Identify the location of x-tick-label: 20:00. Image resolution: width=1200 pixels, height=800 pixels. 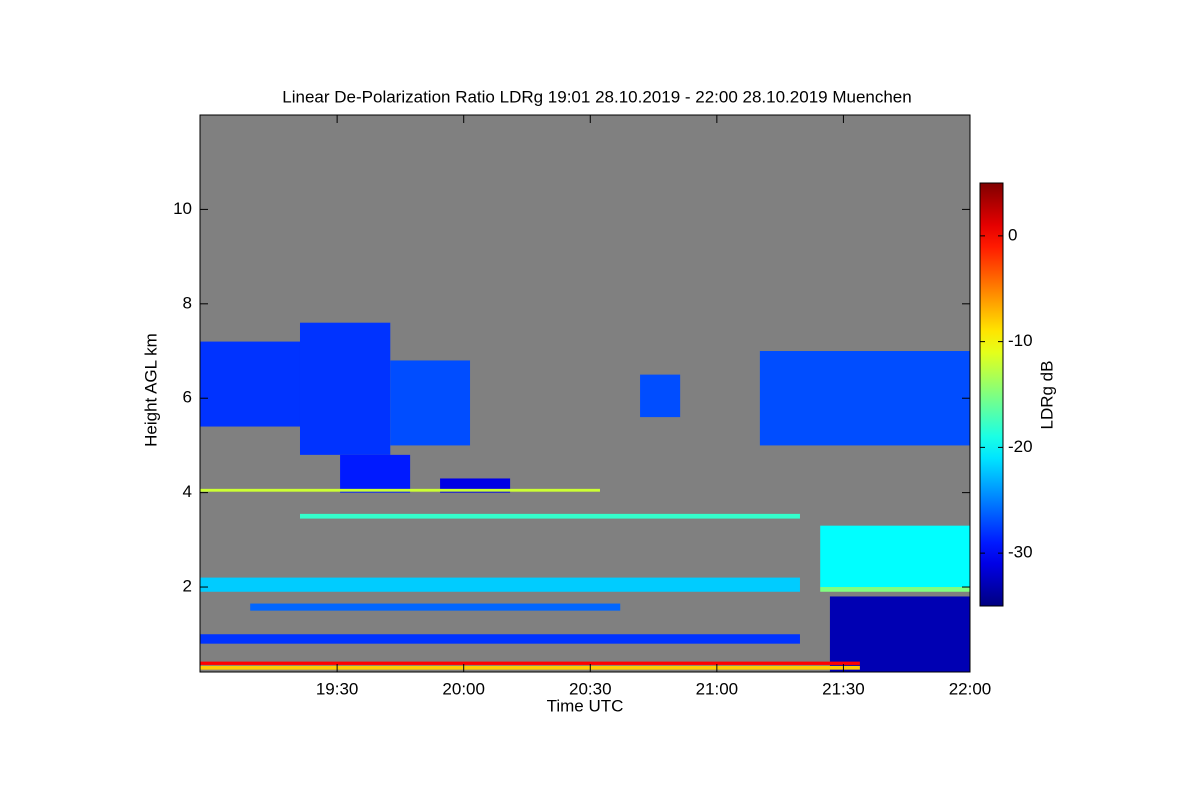
(463, 688).